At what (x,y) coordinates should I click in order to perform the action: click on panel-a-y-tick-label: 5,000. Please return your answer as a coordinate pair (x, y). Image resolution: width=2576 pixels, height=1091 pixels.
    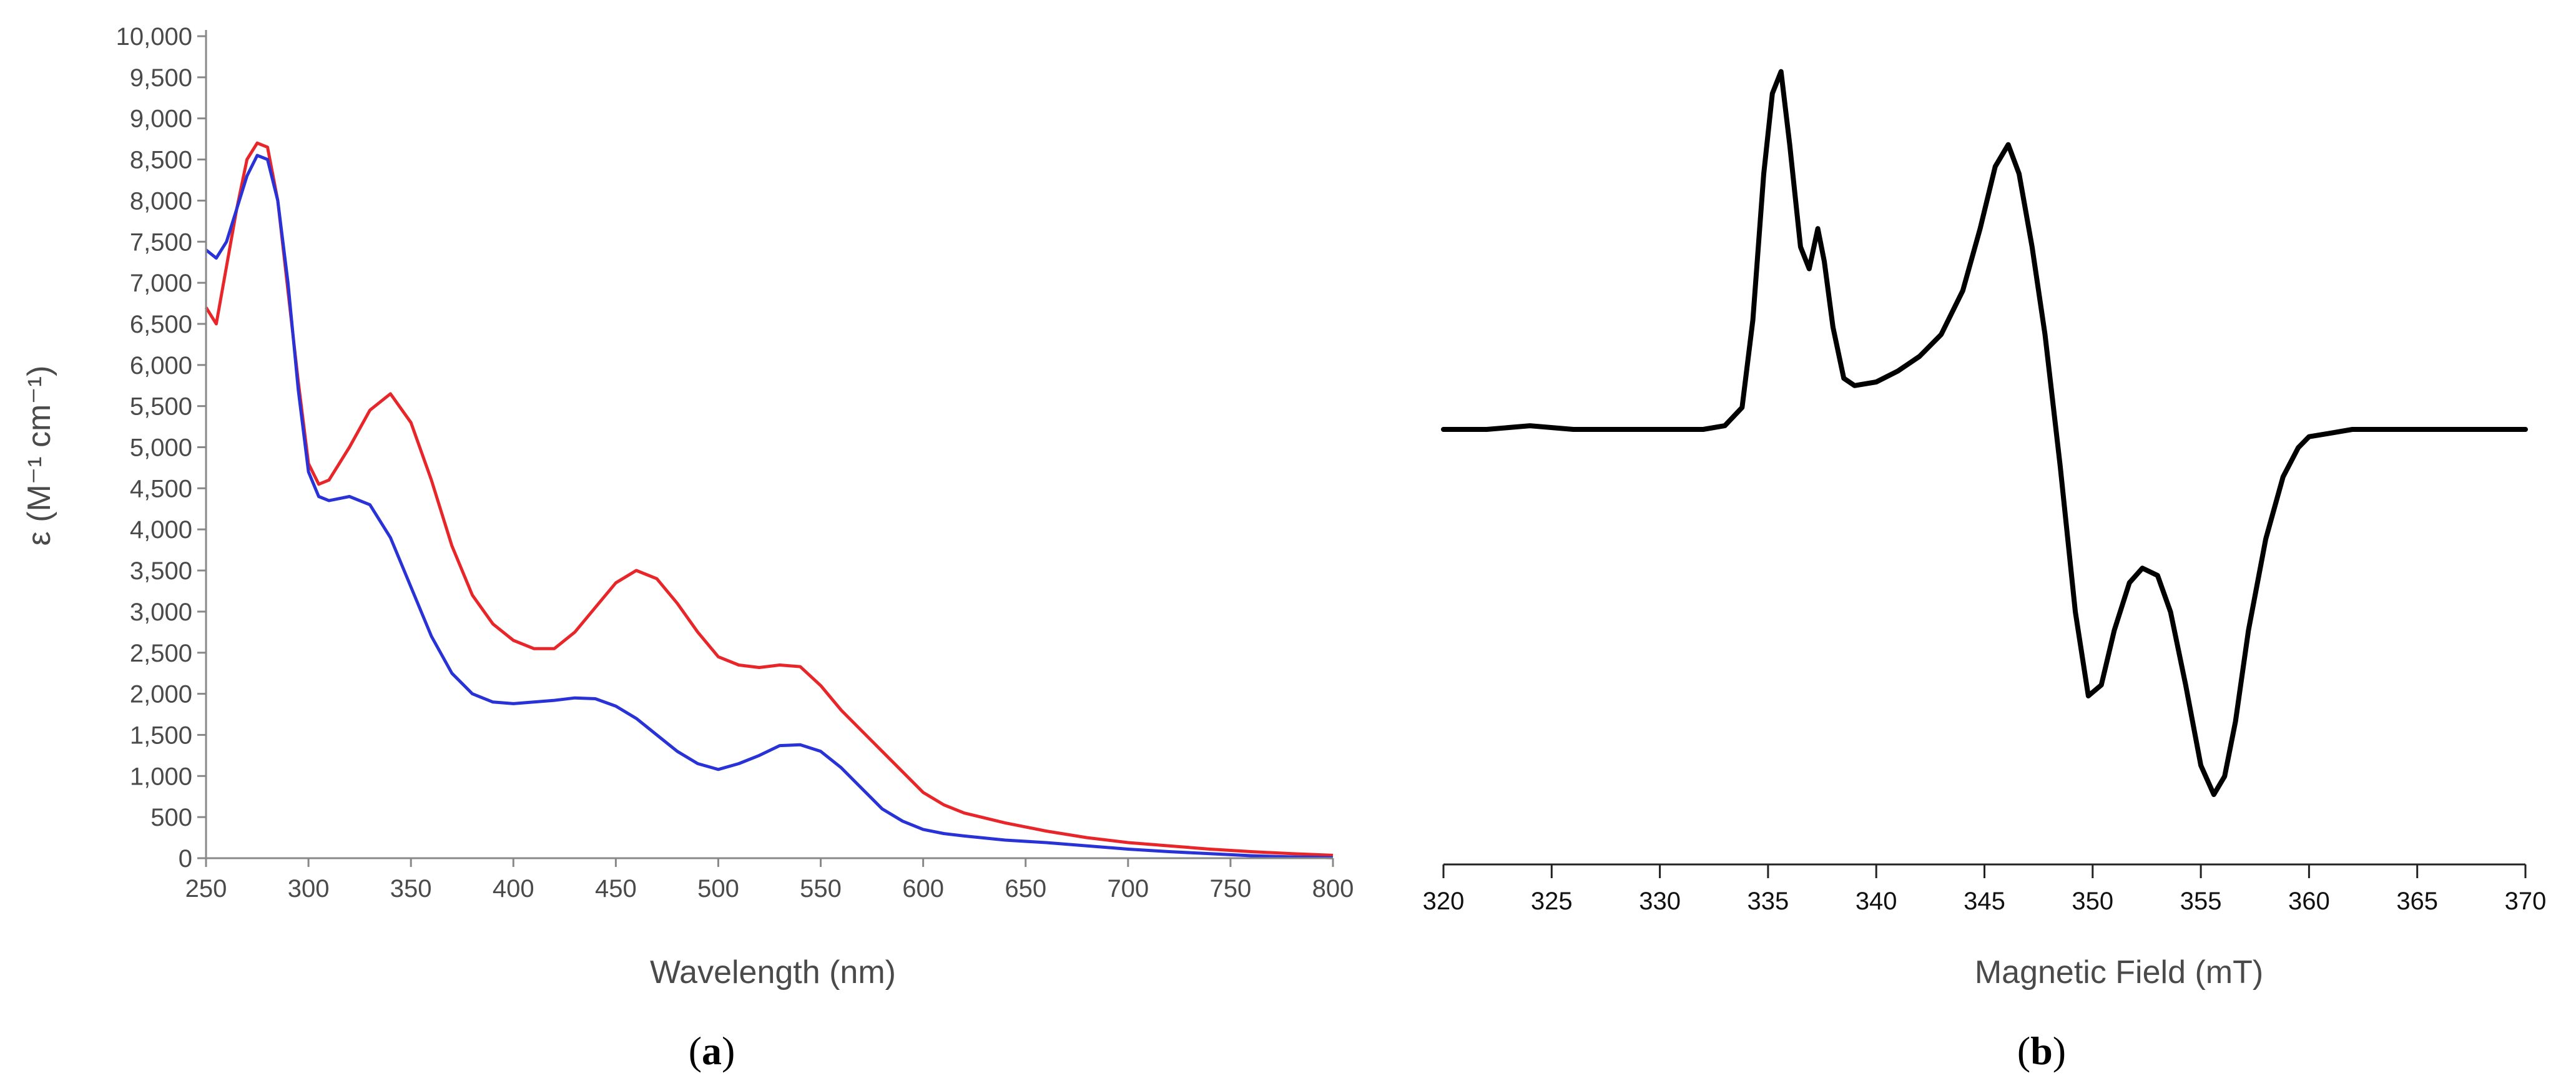
    Looking at the image, I should click on (161, 448).